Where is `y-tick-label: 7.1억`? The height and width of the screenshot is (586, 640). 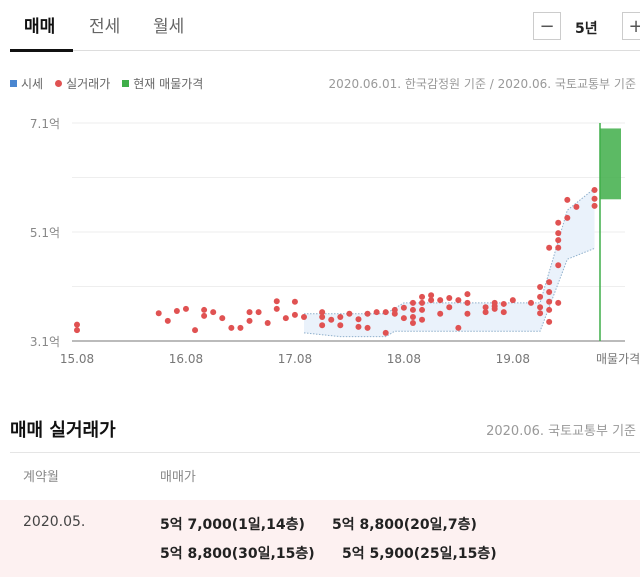
y-tick-label: 7.1억 is located at coordinates (45, 124).